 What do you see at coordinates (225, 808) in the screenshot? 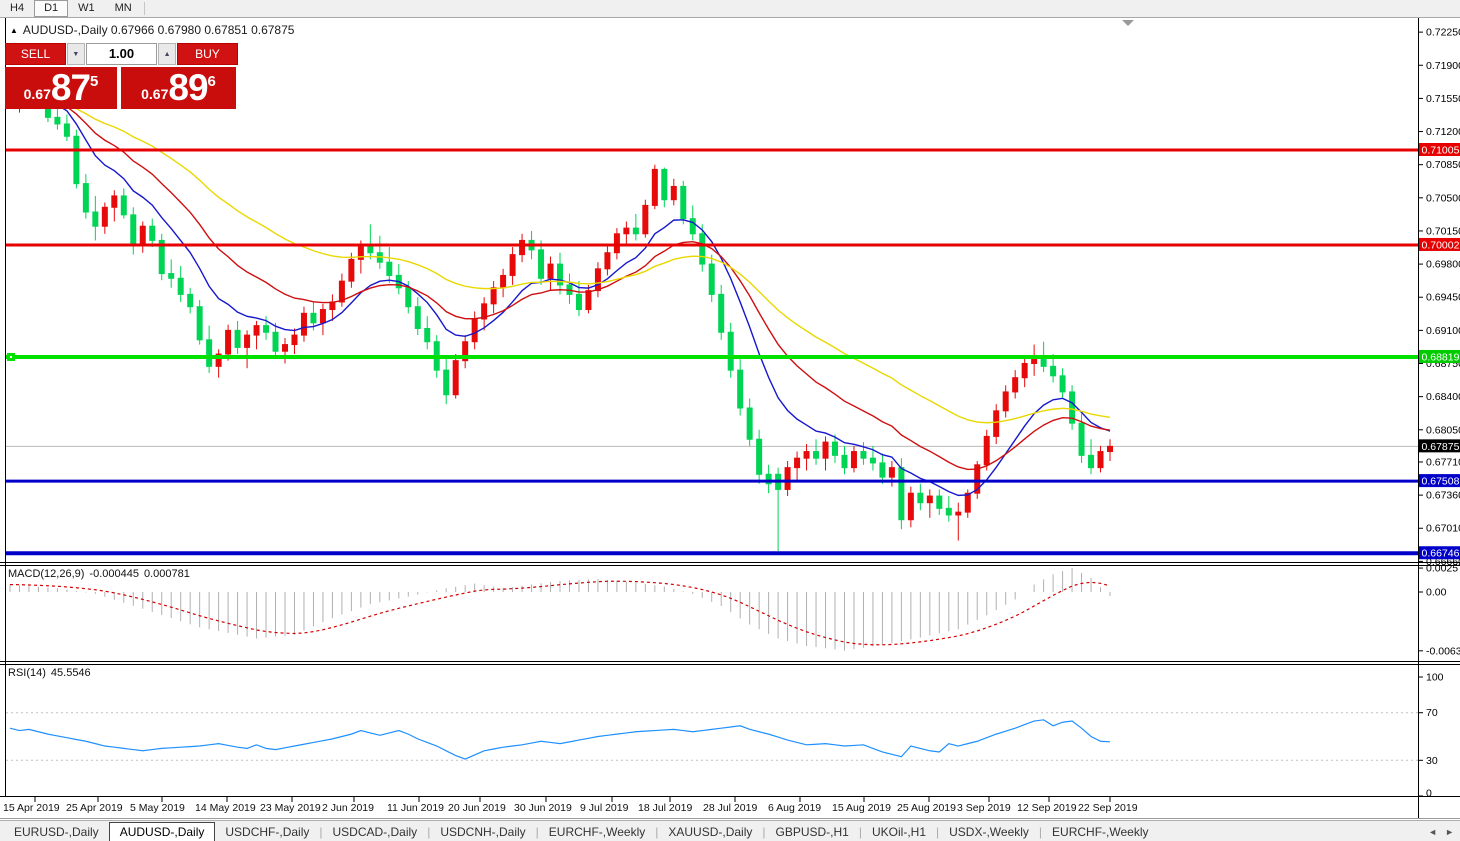
I see `date-axis-label: 14 May 2019` at bounding box center [225, 808].